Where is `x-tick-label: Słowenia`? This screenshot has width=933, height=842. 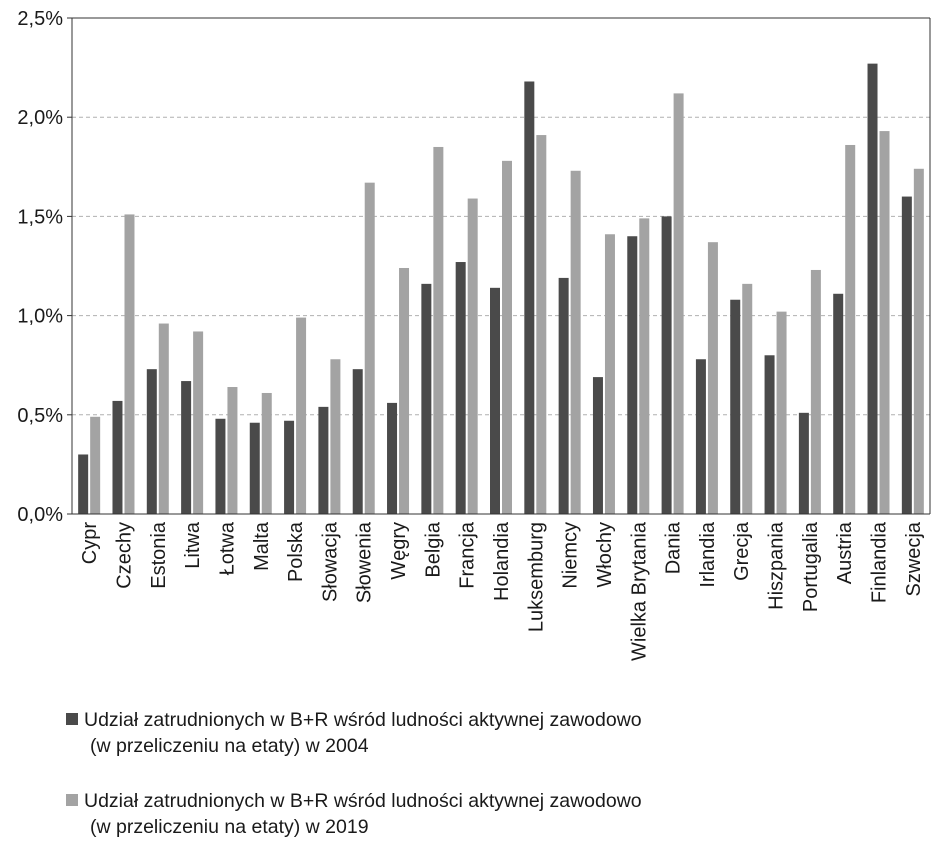
x-tick-label: Słowenia is located at coordinates (365, 562).